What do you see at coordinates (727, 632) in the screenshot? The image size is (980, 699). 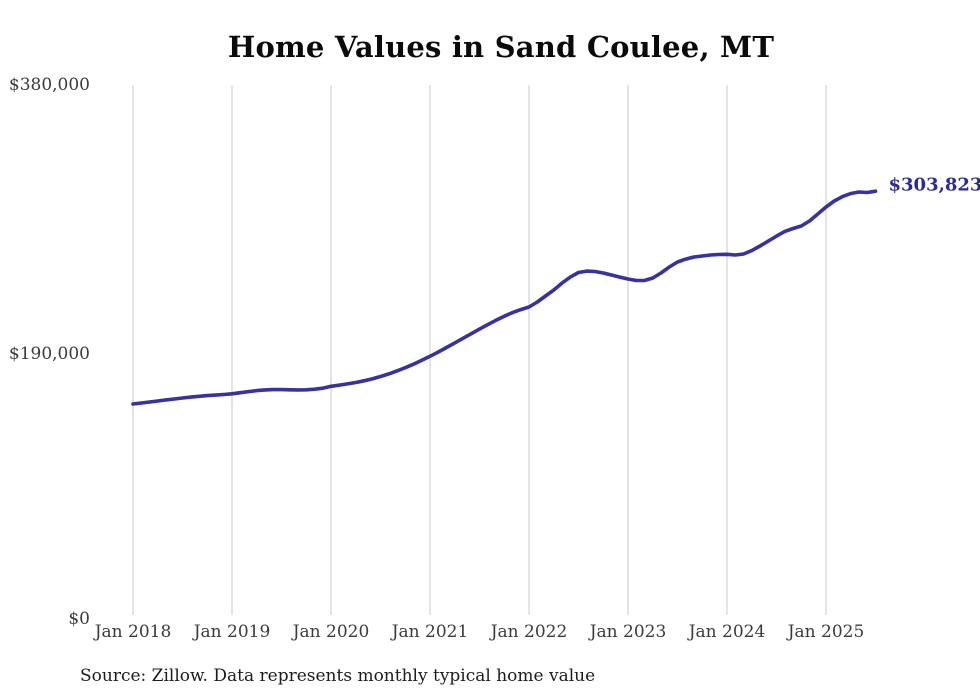 I see `x-tick-label-jan-2024: Jan 2024` at bounding box center [727, 632].